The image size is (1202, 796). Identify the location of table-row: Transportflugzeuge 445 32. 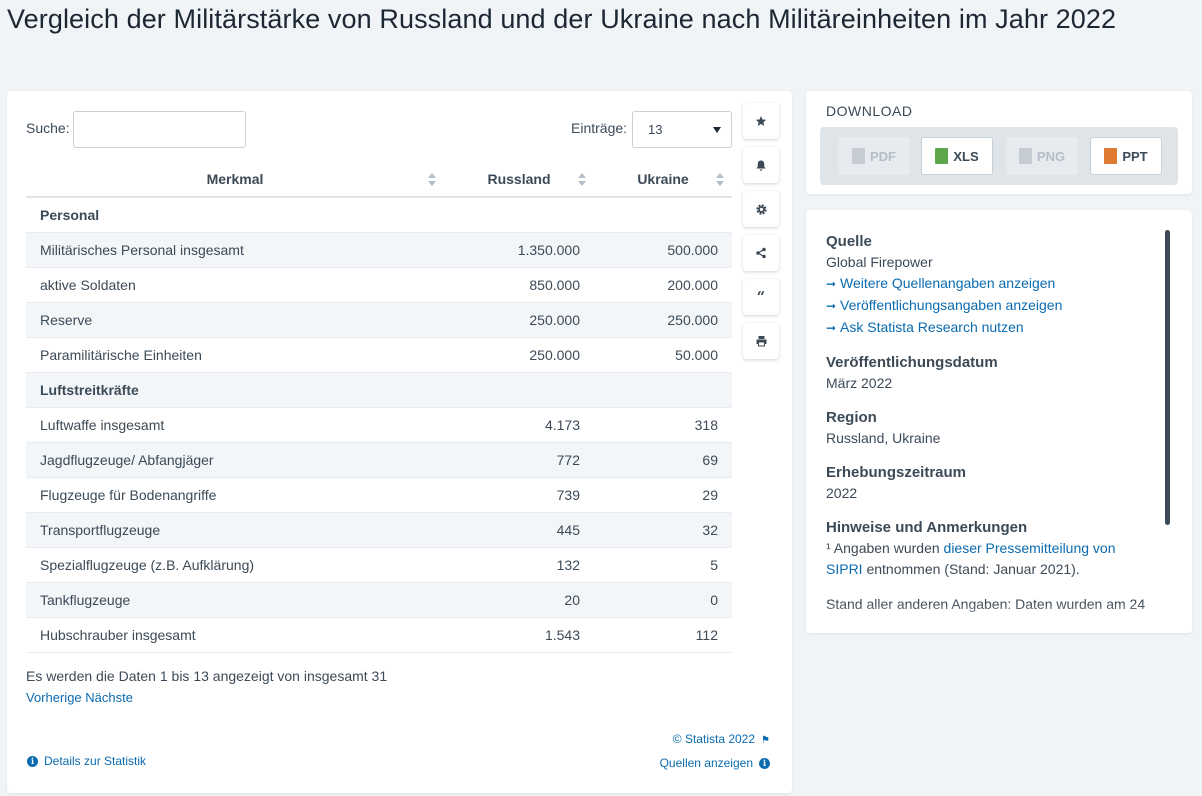
(379, 530).